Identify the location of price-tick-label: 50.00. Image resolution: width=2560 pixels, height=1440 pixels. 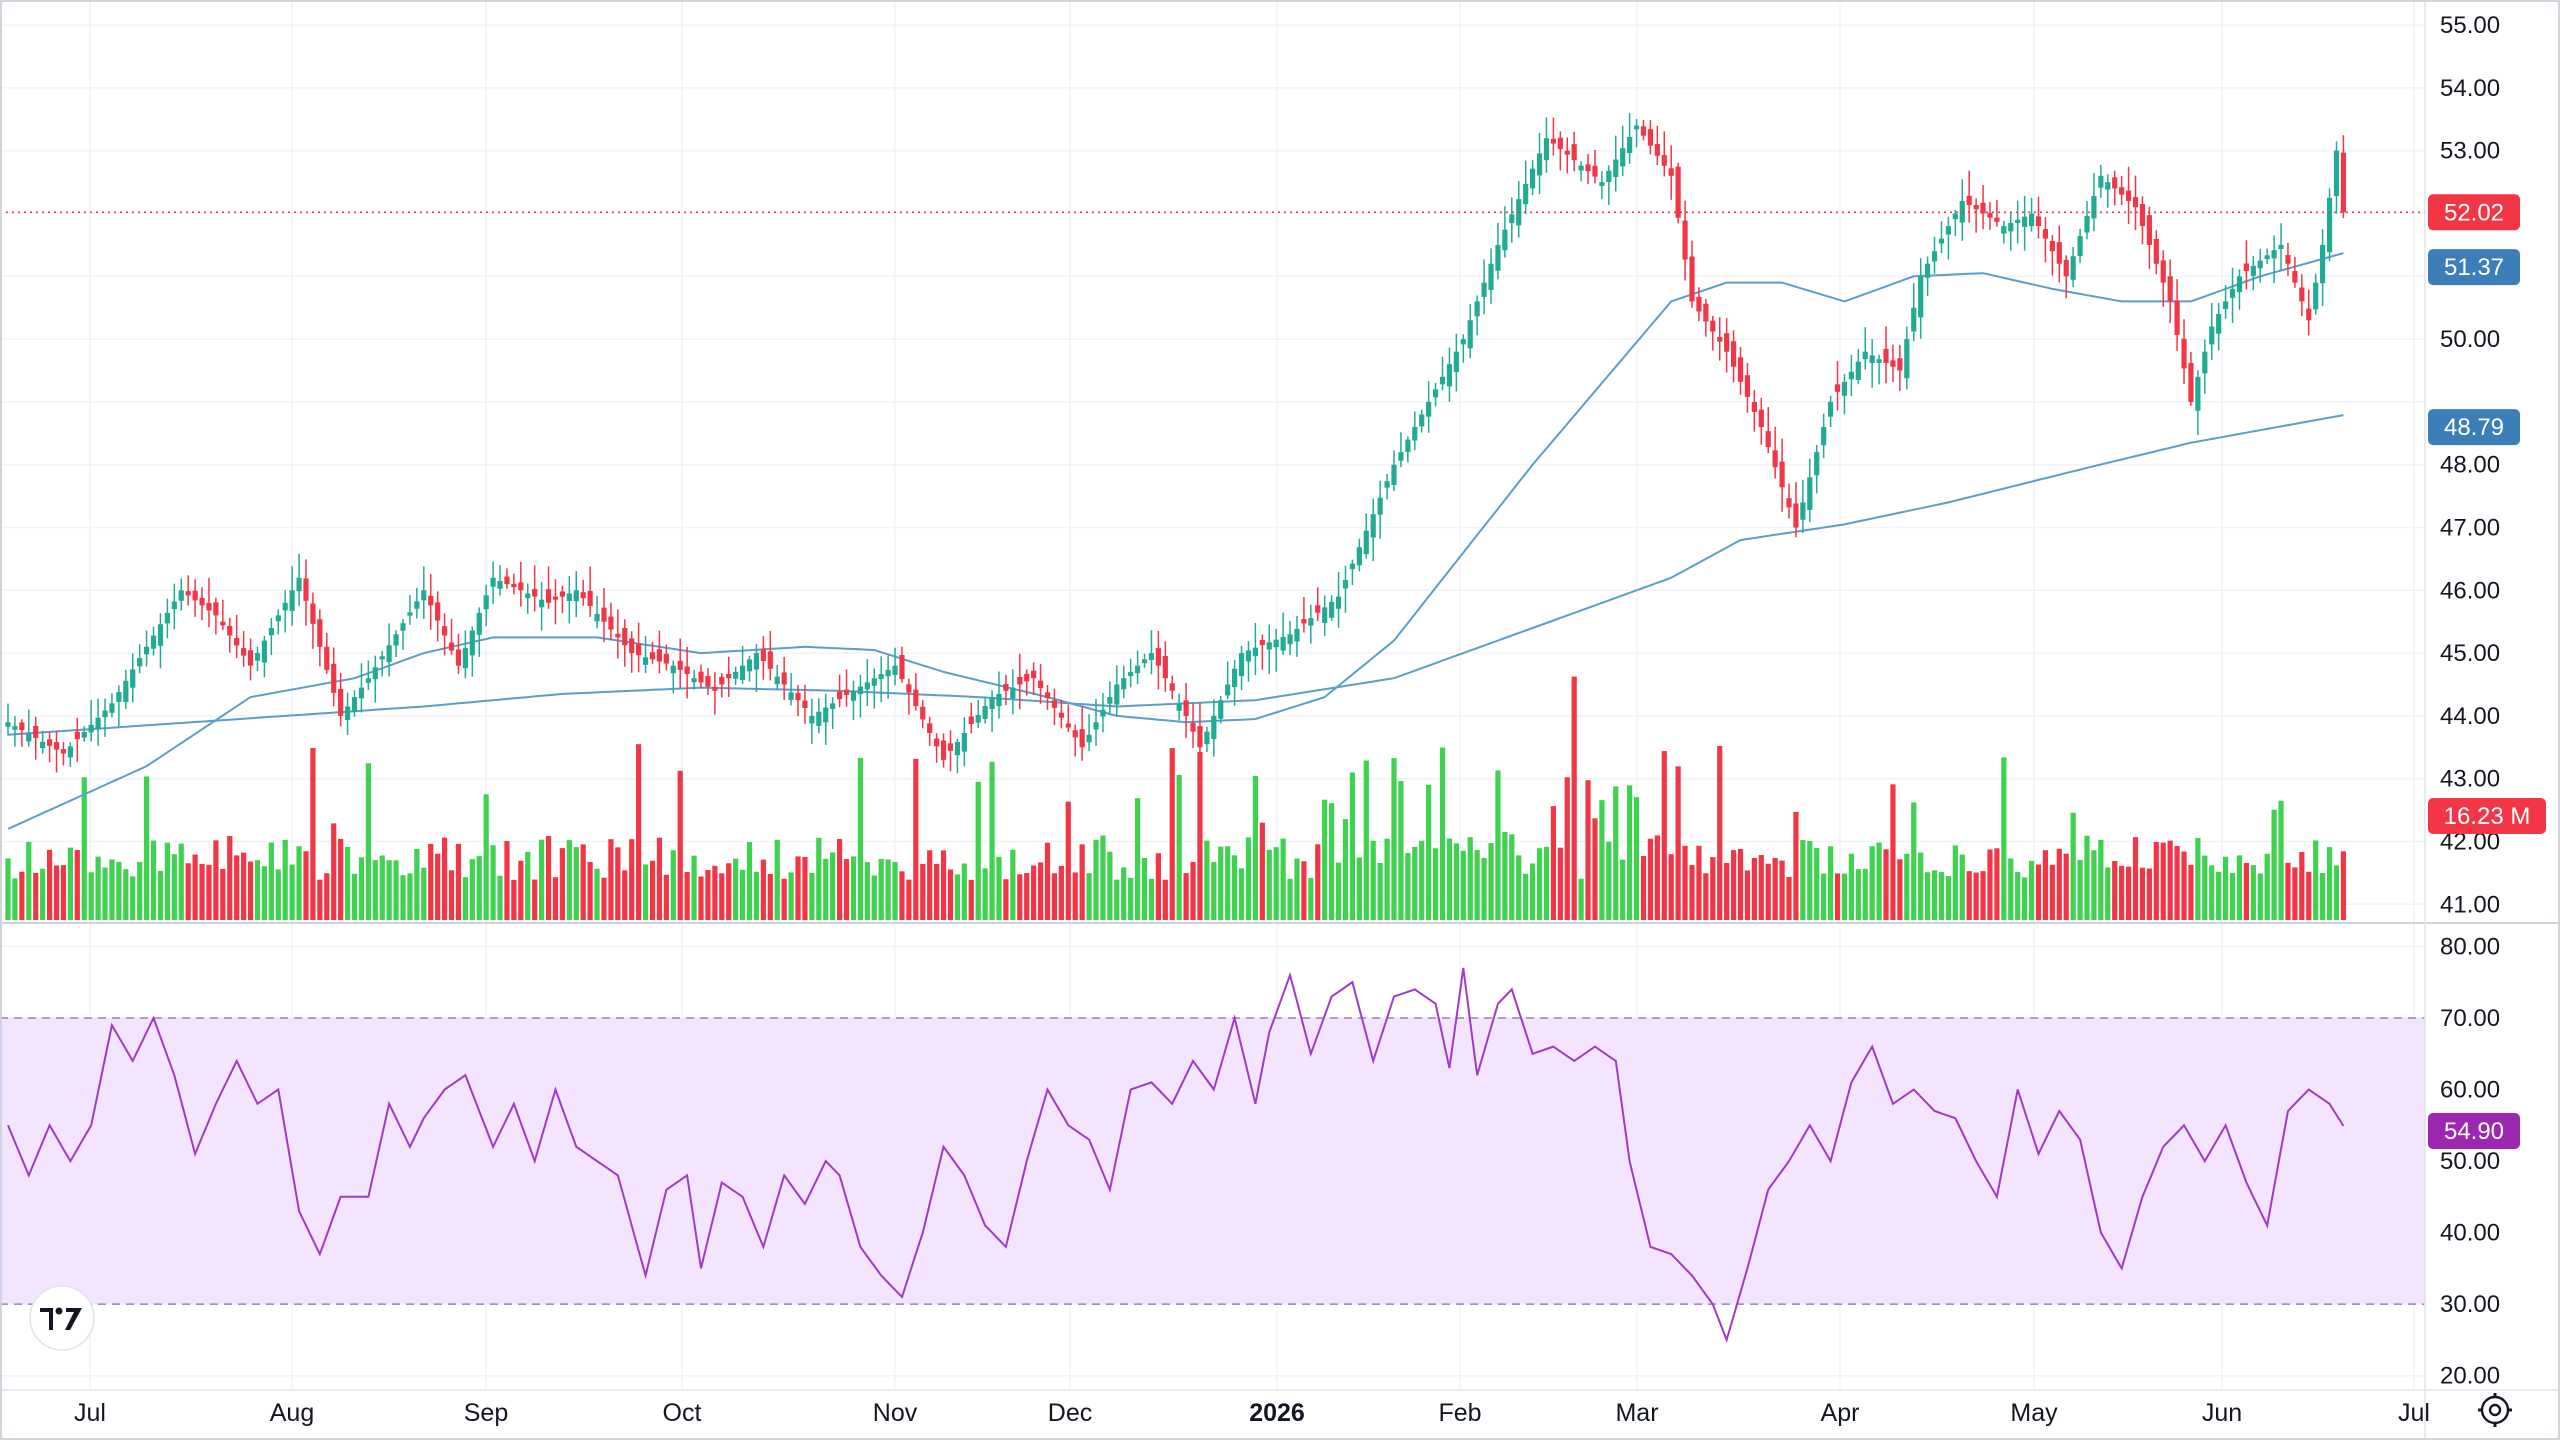
(2470, 339).